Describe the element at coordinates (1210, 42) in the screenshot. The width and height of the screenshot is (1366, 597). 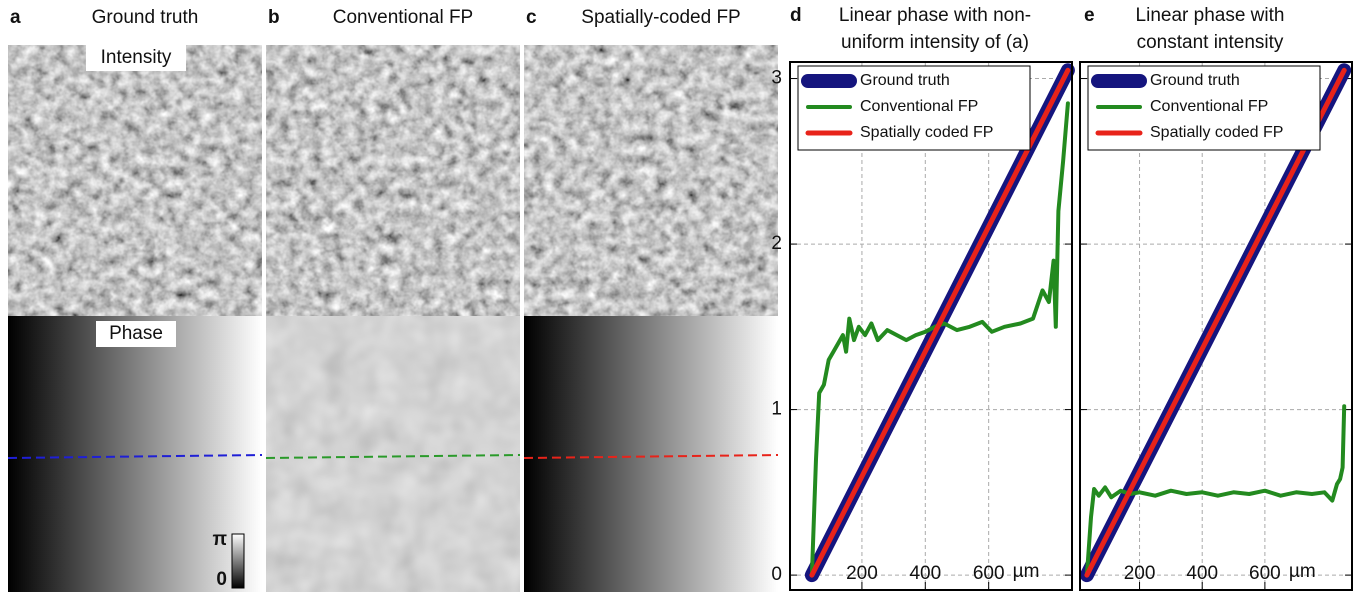
I see `chart-title: constant intensity` at that location.